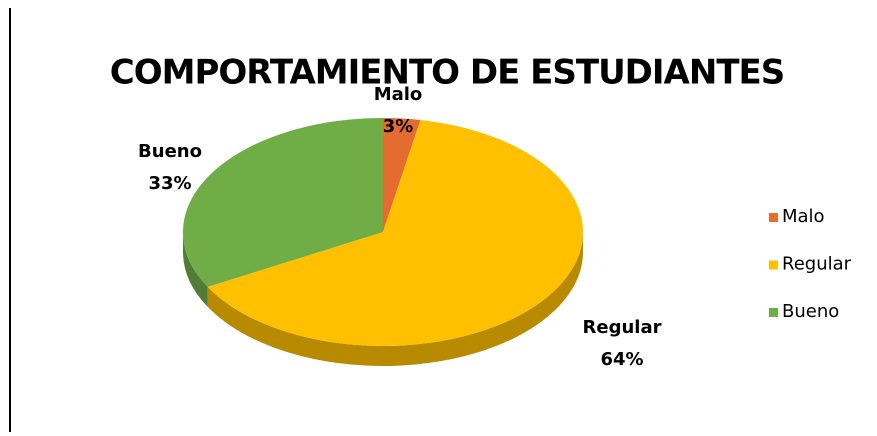  Describe the element at coordinates (621, 359) in the screenshot. I see `data-label-value: 64%` at that location.